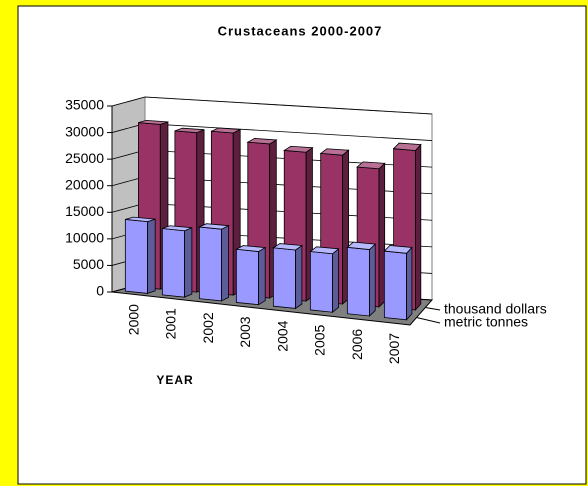 This screenshot has width=588, height=486. I want to click on y-tick-label: 30000, so click(84, 131).